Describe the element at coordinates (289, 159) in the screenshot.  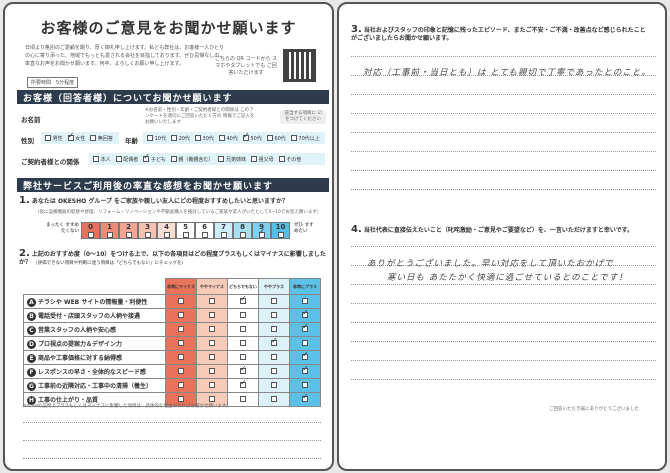
I see `rel-option: その他` at that location.